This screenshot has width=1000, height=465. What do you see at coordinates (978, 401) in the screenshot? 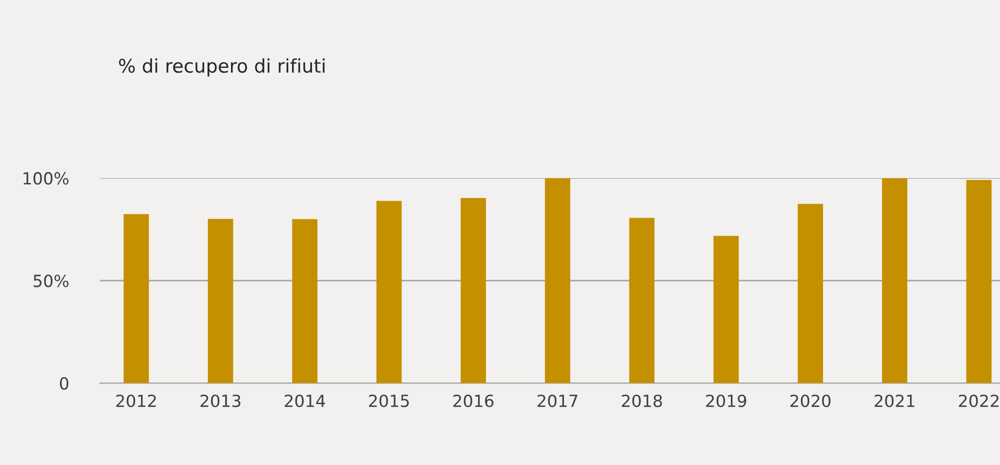
I see `x-tick-label: 2022` at bounding box center [978, 401].